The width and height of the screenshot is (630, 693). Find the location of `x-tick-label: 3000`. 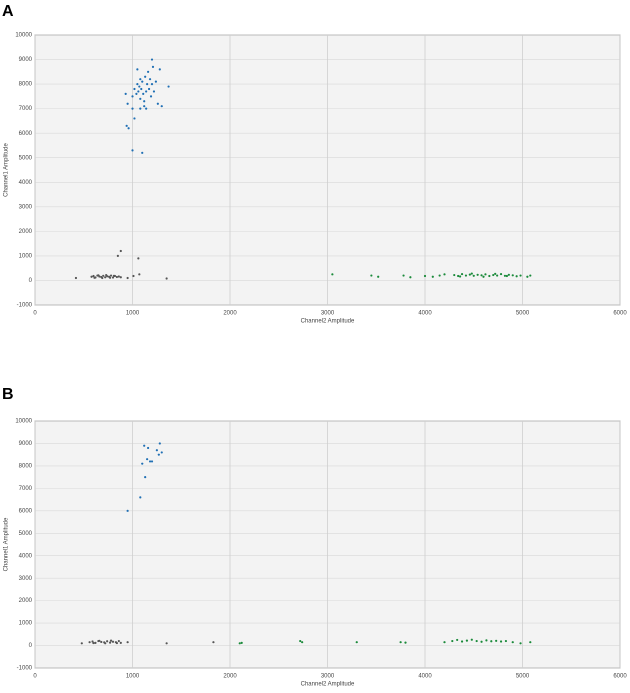

x-tick-label: 3000 is located at coordinates (328, 677).